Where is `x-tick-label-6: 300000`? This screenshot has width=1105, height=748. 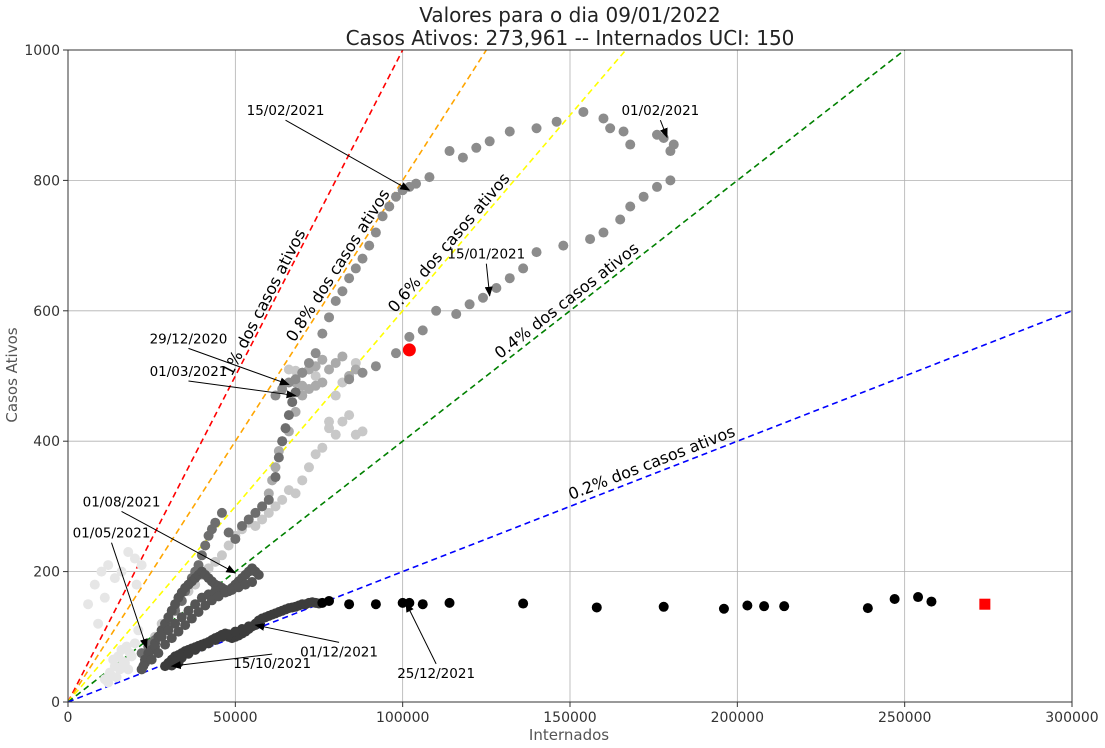
x-tick-label-6: 300000 is located at coordinates (1071, 718).